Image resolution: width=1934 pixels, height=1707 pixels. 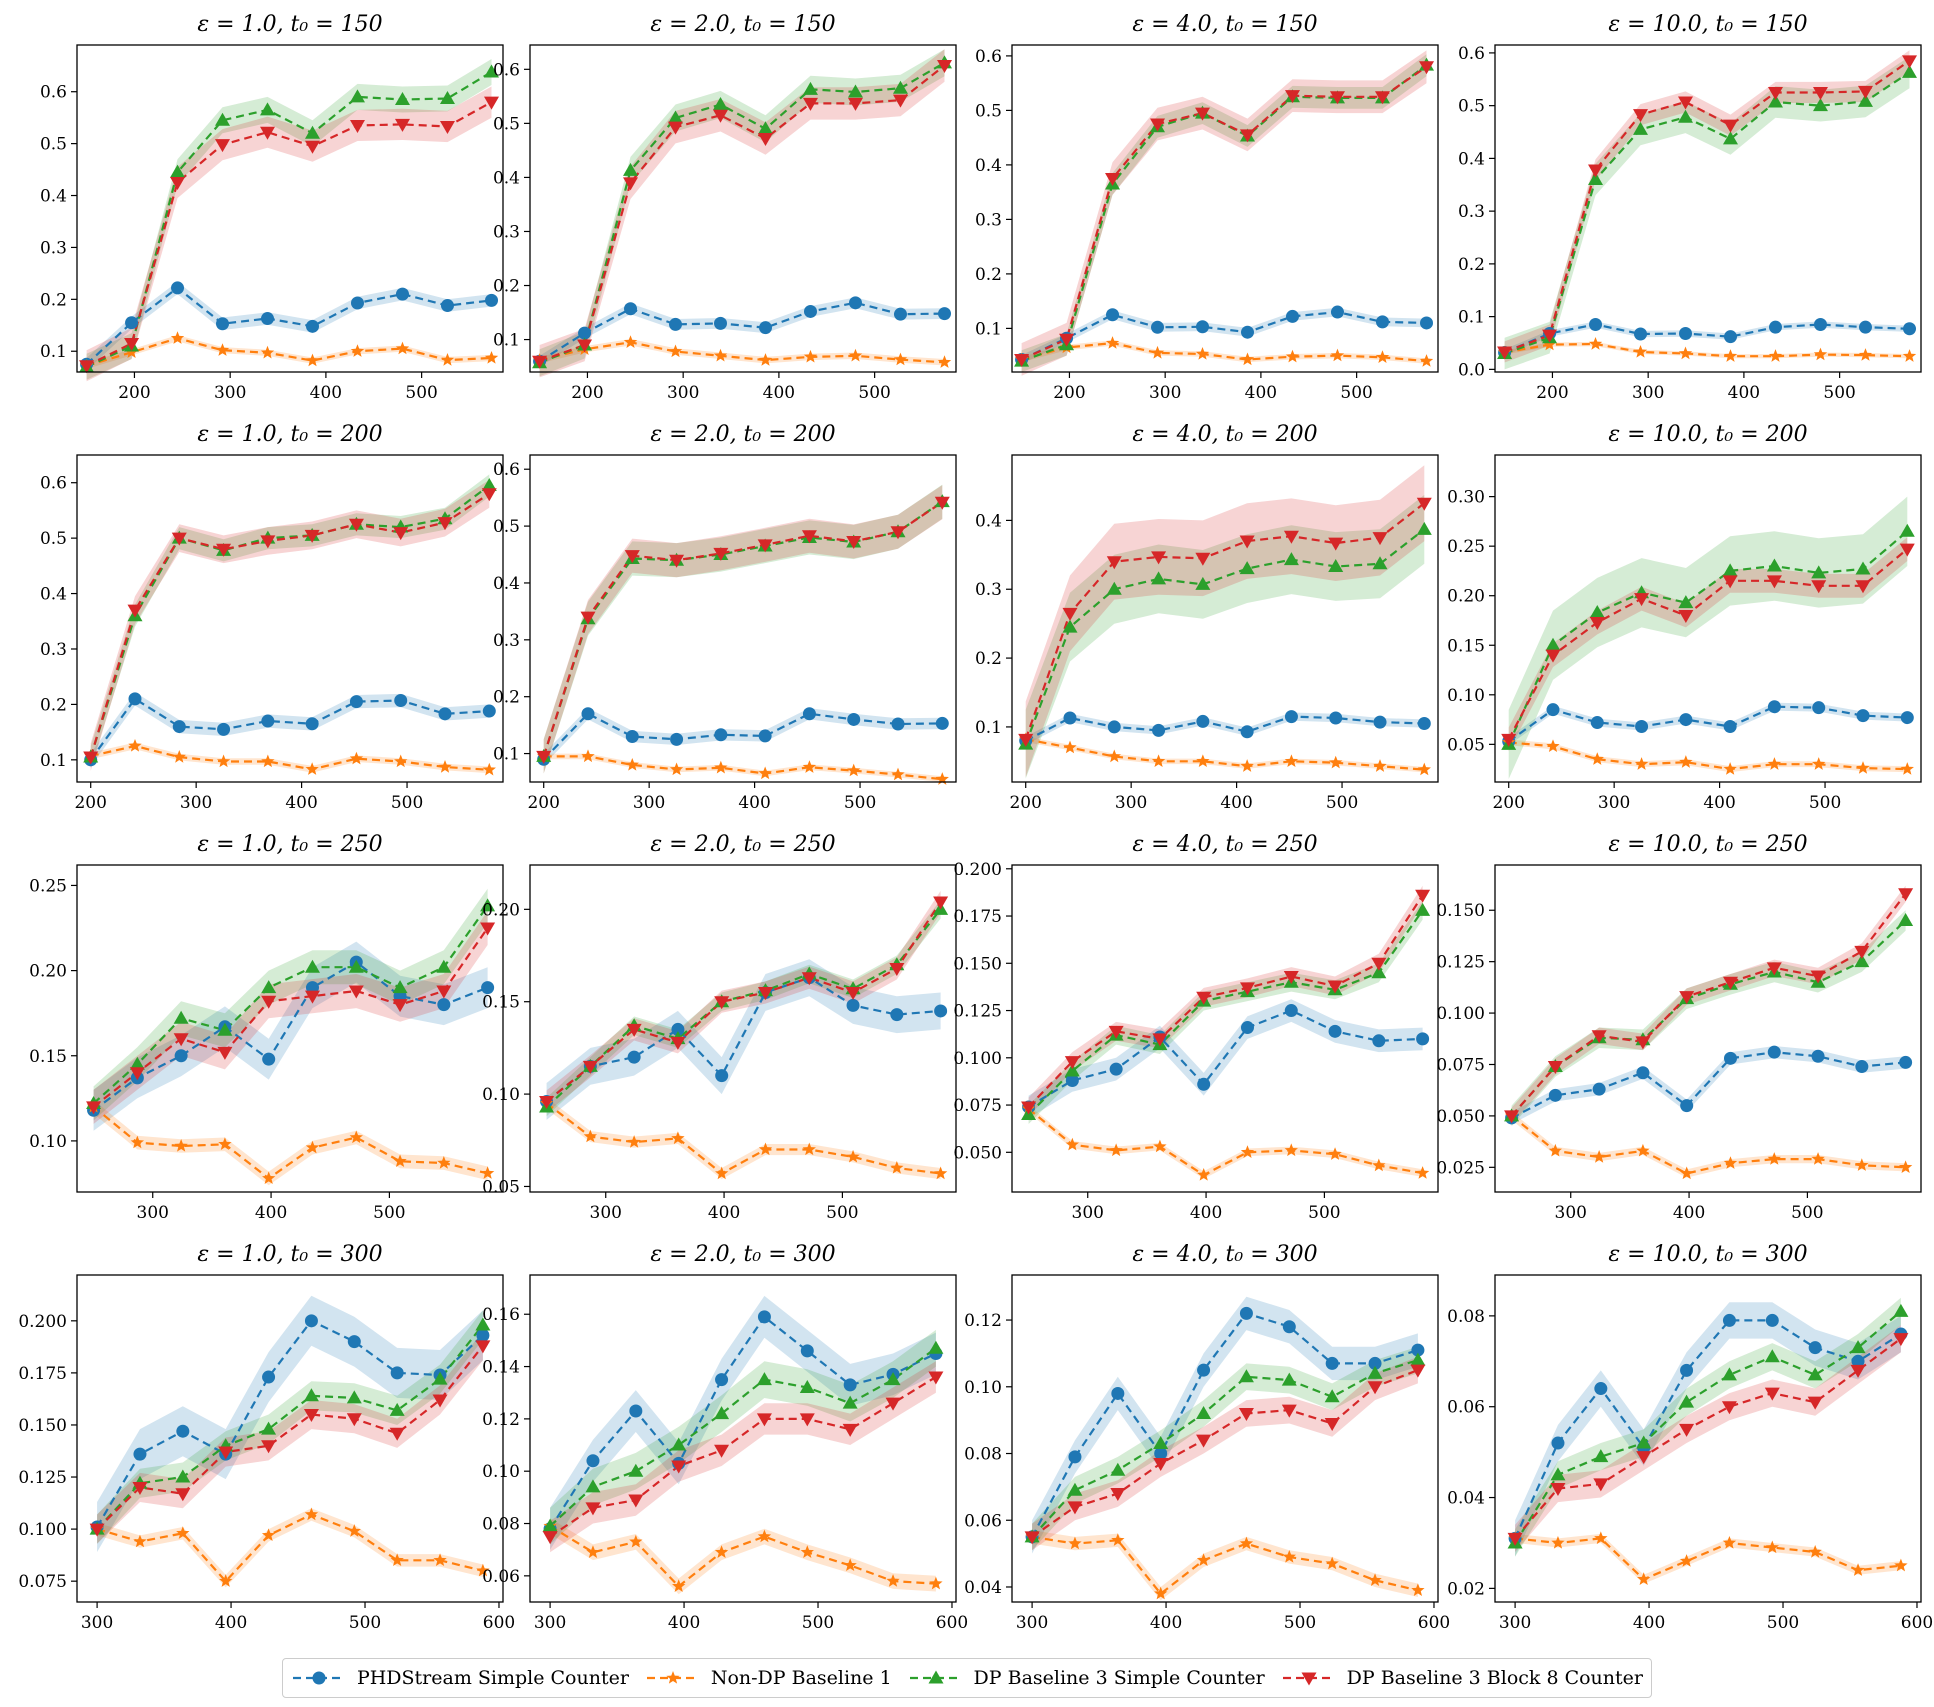 I want to click on y-tick-label: 0.20, so click(x=1466, y=597).